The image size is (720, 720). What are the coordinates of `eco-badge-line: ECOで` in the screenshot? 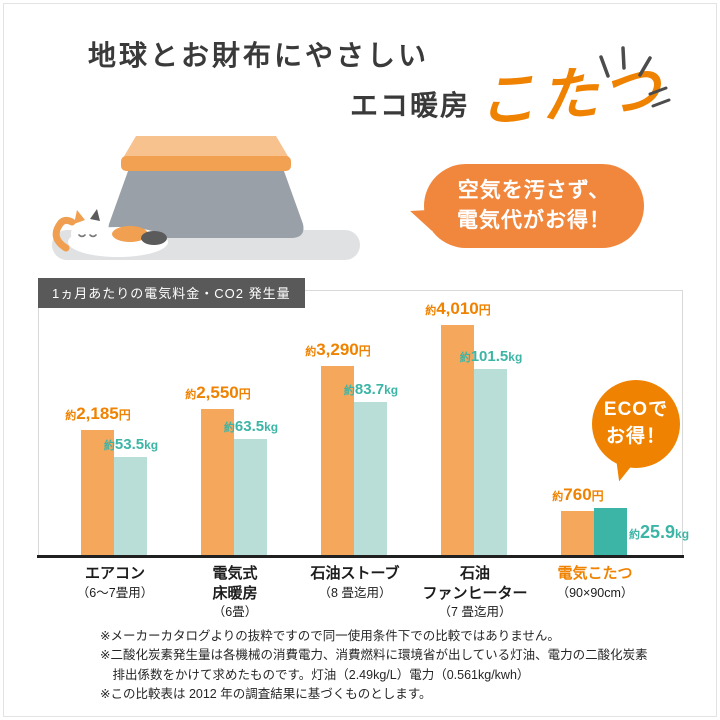 It's located at (636, 410).